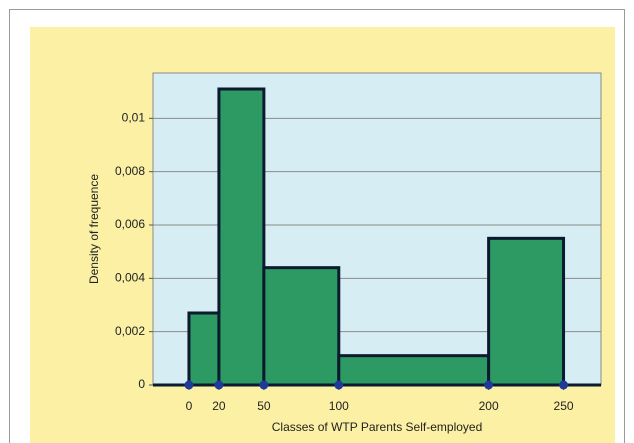 The image size is (634, 443). Describe the element at coordinates (134, 118) in the screenshot. I see `y-tick-label: 0,01` at that location.